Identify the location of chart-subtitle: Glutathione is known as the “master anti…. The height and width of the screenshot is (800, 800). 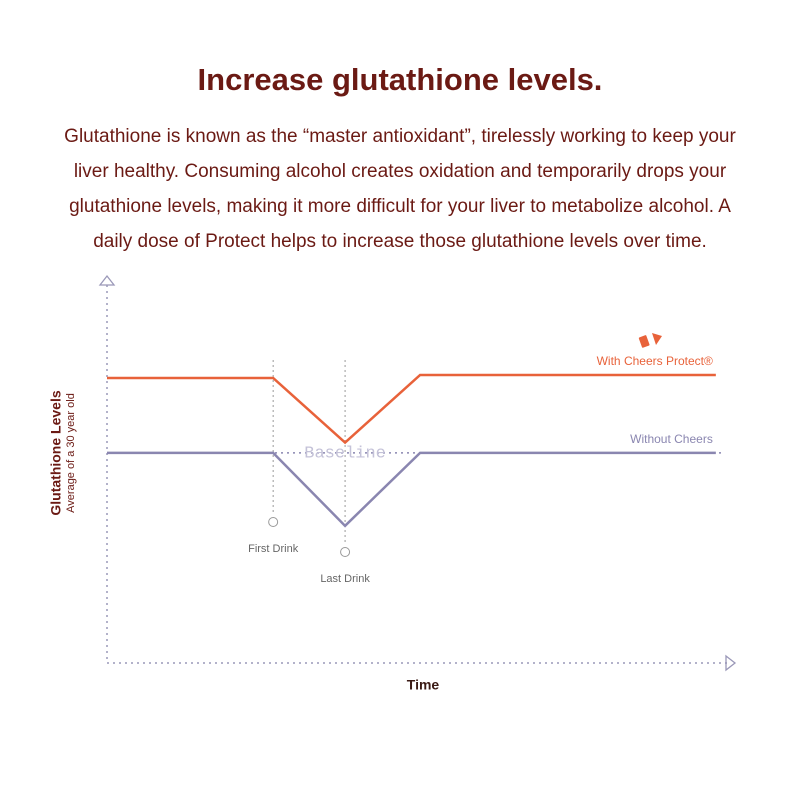
(400, 189).